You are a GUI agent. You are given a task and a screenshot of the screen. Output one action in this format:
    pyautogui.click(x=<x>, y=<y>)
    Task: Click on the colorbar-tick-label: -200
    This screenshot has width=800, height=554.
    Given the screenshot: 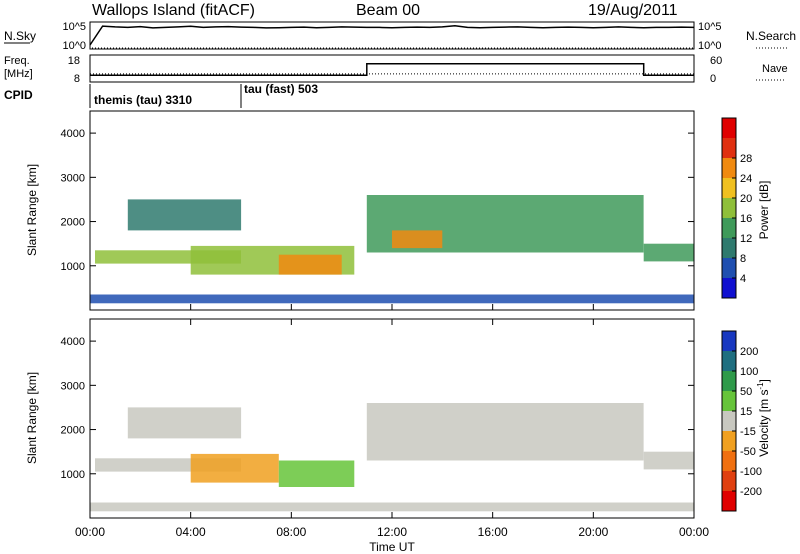 What is the action you would take?
    pyautogui.click(x=751, y=492)
    